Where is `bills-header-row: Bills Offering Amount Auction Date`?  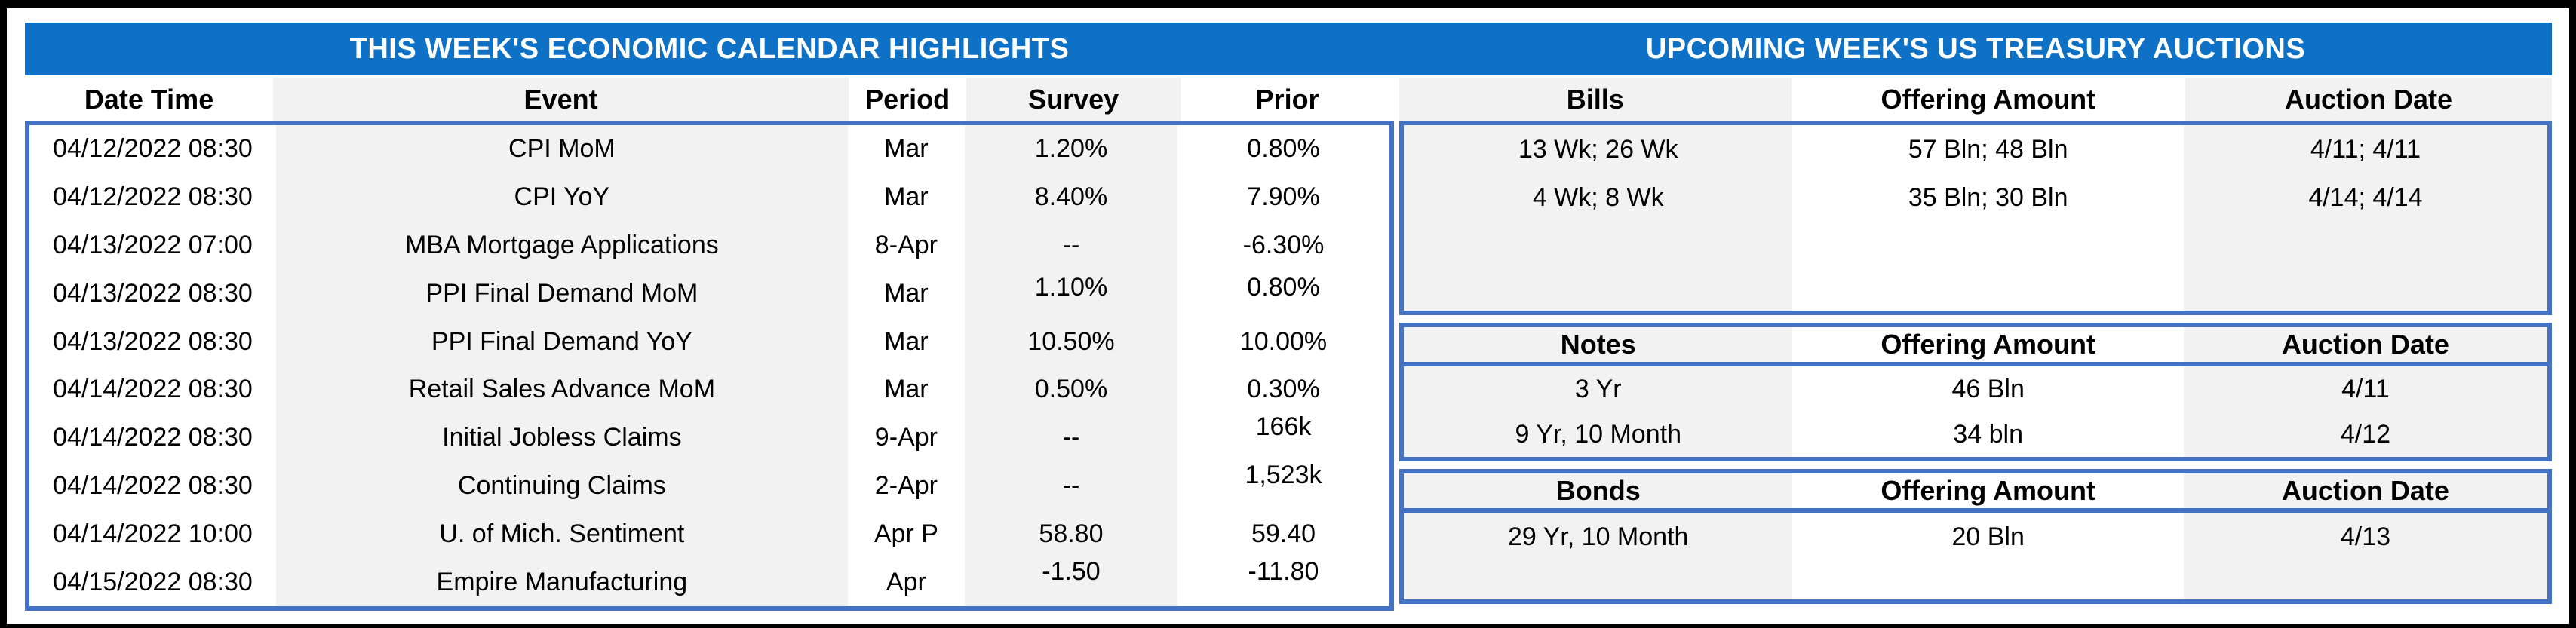
bills-header-row: Bills Offering Amount Auction Date is located at coordinates (1975, 100).